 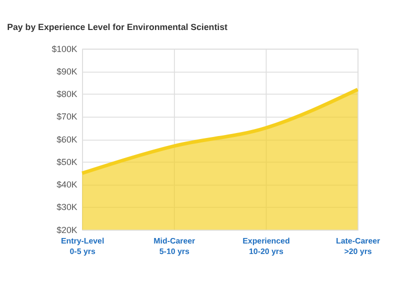 I want to click on y-tick-label: $20K, so click(x=67, y=229).